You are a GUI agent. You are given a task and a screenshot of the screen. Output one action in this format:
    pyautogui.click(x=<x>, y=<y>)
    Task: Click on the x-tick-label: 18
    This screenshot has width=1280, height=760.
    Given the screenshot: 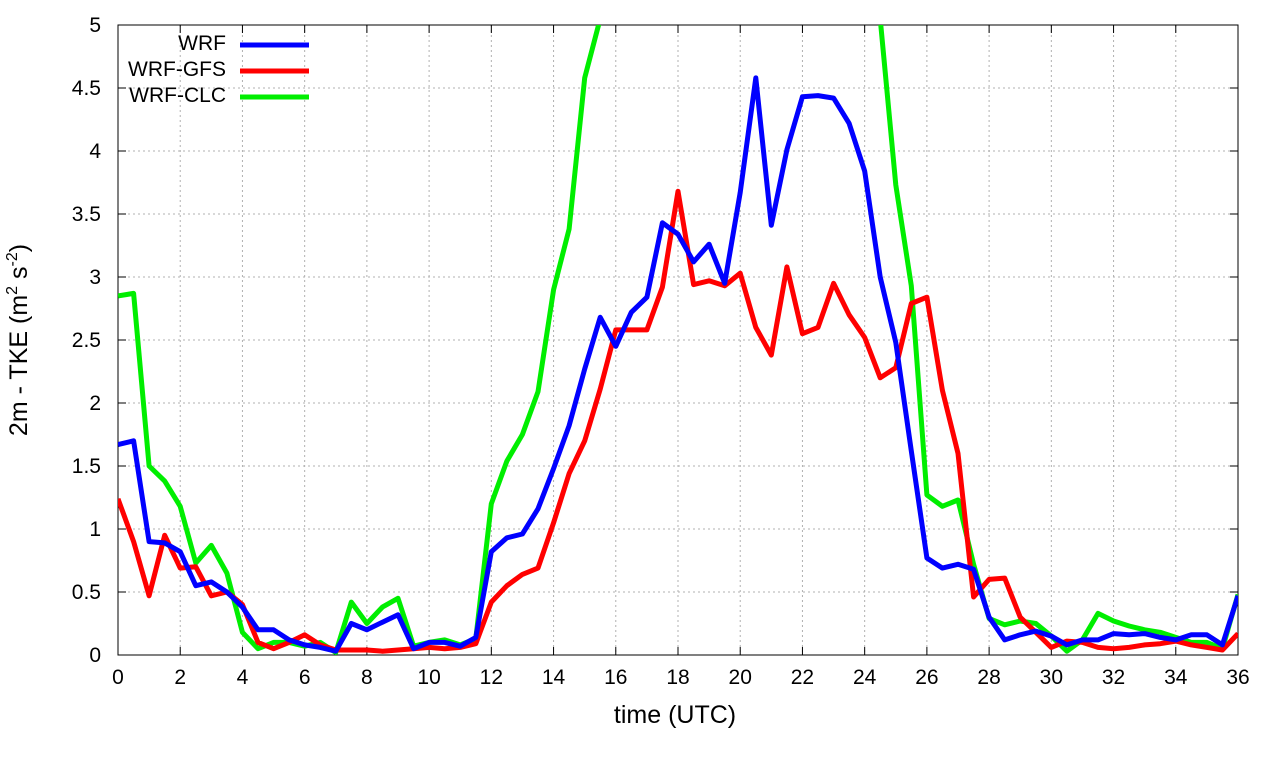 What is the action you would take?
    pyautogui.click(x=677, y=677)
    